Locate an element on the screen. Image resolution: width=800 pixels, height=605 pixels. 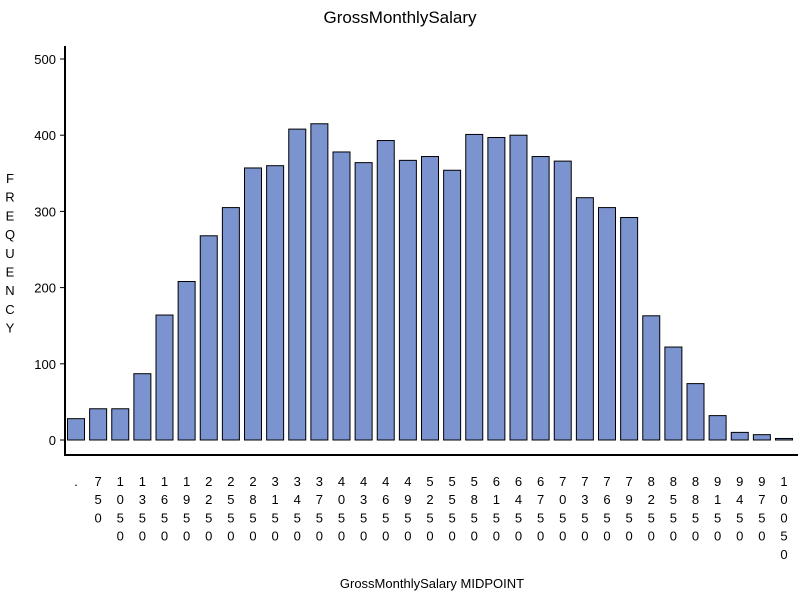
x-tick-label: 7 3 5 0 is located at coordinates (584, 509).